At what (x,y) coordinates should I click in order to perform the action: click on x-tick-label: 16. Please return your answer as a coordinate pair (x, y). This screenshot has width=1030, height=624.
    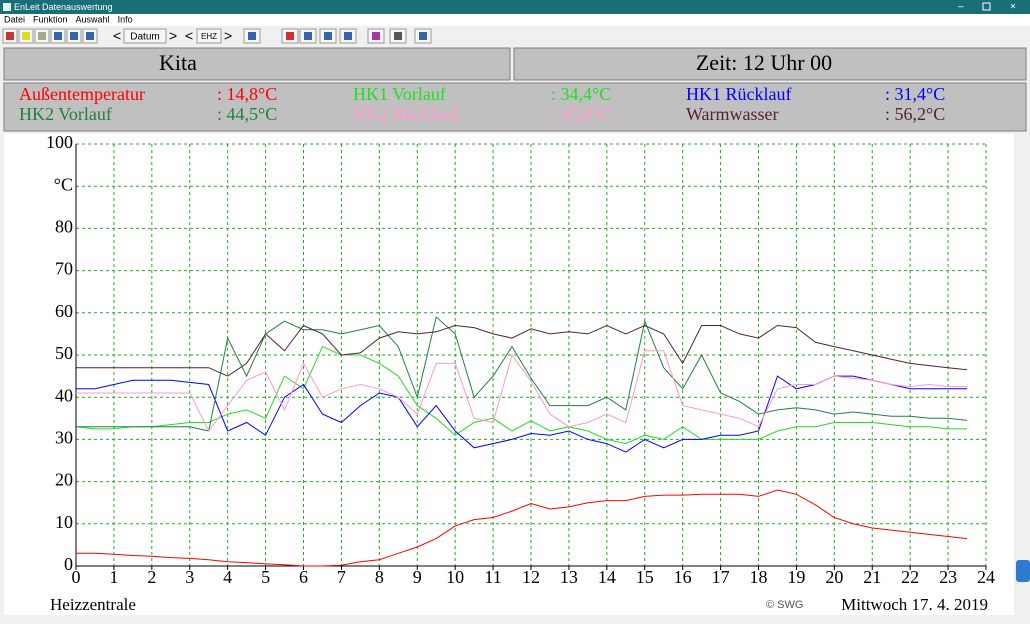
    Looking at the image, I should click on (683, 577).